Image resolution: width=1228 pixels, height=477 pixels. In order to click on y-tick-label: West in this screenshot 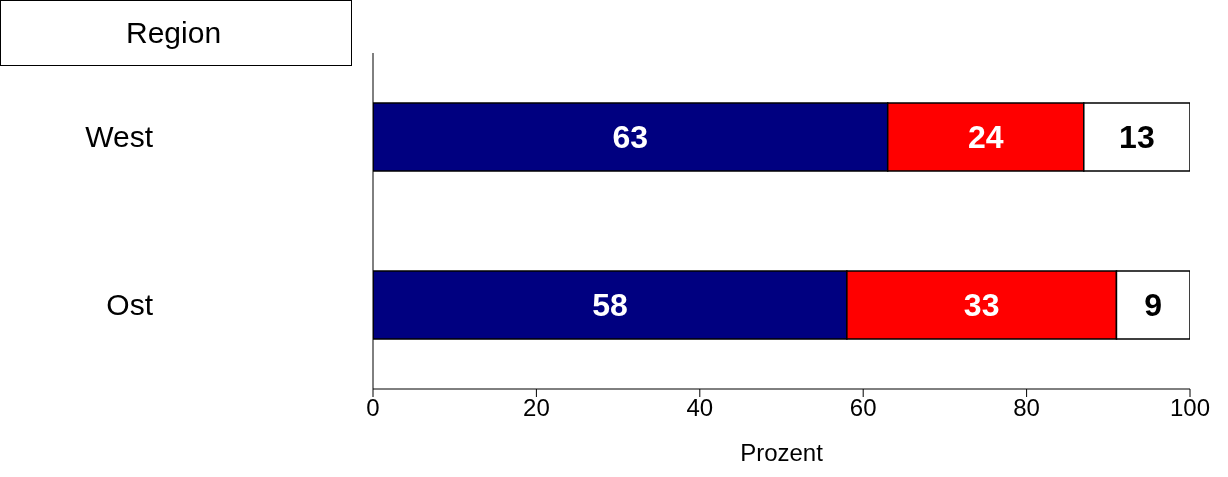, I will do `click(119, 136)`.